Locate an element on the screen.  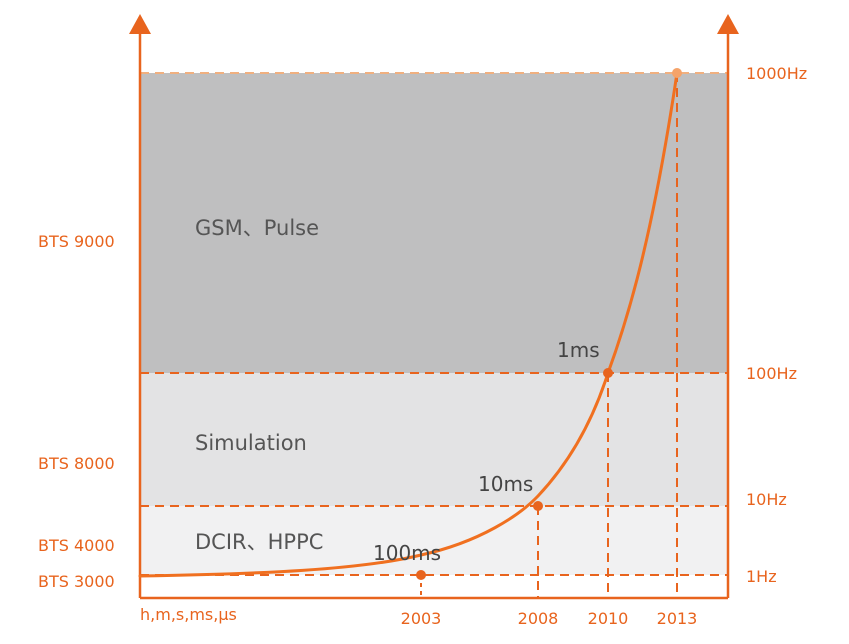
model-label-bts-3000: BTS 3000 is located at coordinates (76, 581).